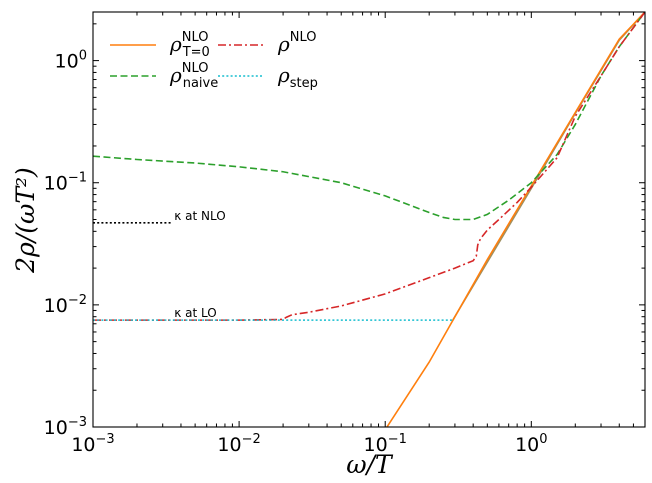 Image resolution: width=652 pixels, height=483 pixels. I want to click on x-tick-label: 10⁻², so click(238, 444).